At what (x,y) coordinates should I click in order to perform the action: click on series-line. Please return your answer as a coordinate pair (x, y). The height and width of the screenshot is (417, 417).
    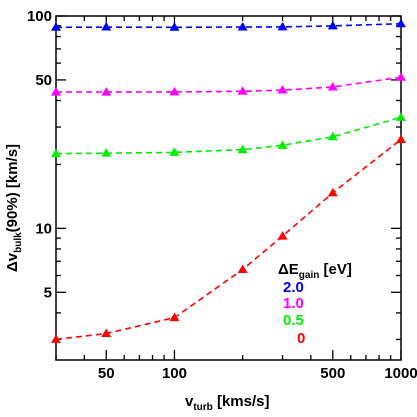
    Looking at the image, I should click on (228, 135).